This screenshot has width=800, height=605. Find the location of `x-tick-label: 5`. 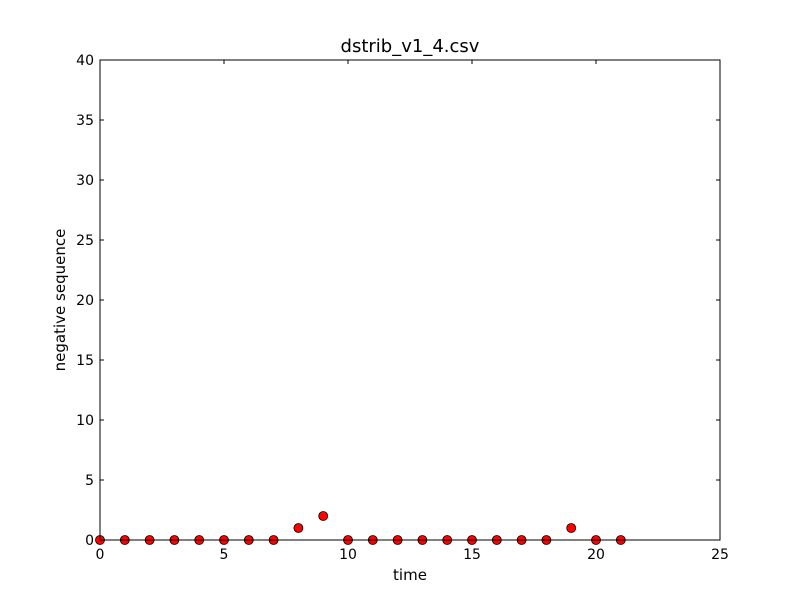

x-tick-label: 5 is located at coordinates (224, 555).